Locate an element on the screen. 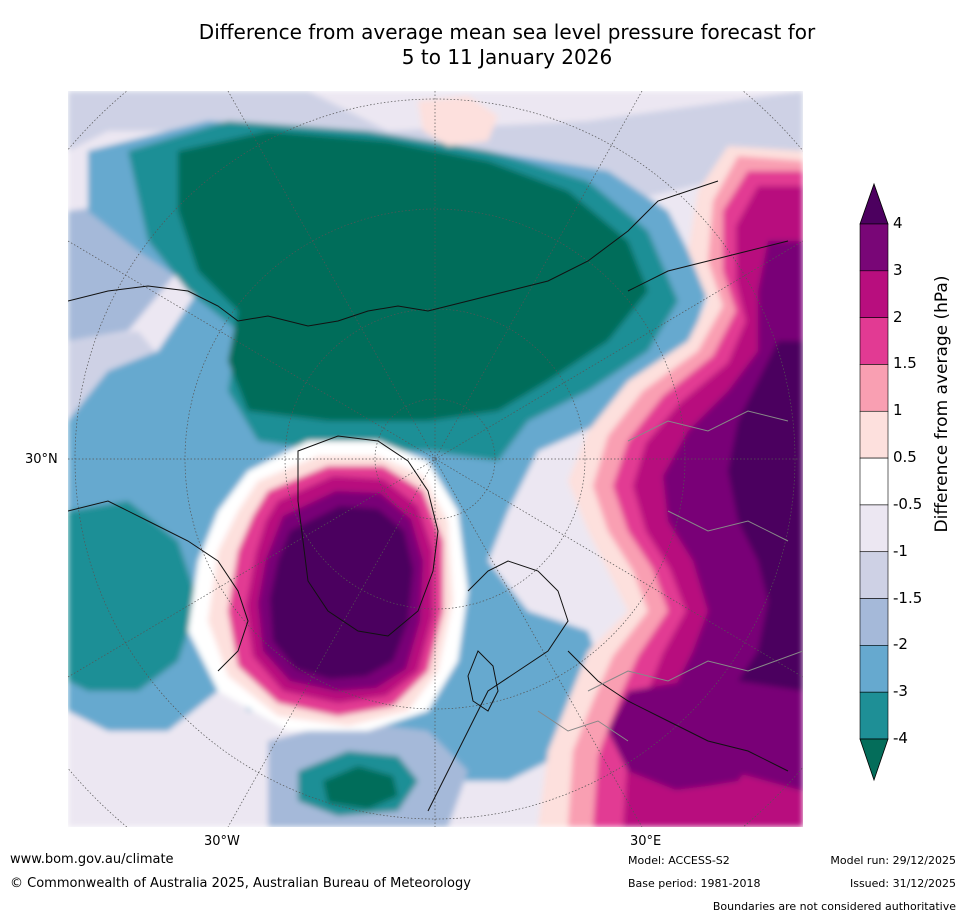  footer-model-run: Model run: 29/12/2025 is located at coordinates (893, 860).